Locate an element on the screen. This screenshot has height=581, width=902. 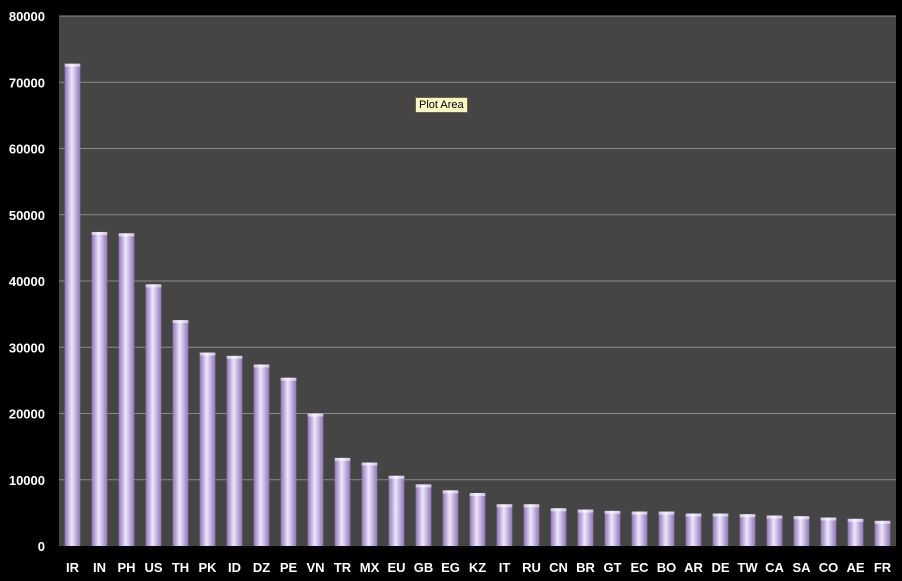
x-tick-label: US is located at coordinates (153, 567).